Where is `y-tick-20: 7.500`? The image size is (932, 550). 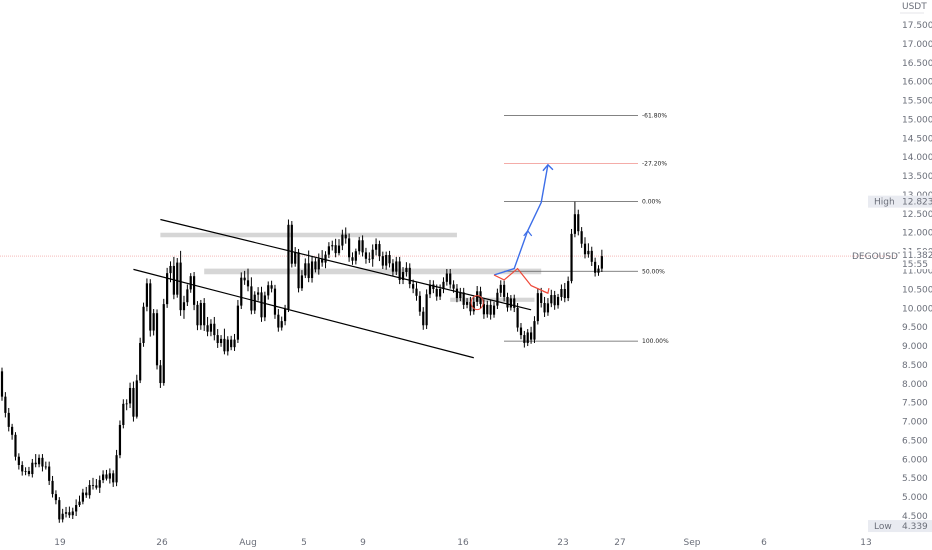 y-tick-20: 7.500 is located at coordinates (915, 404).